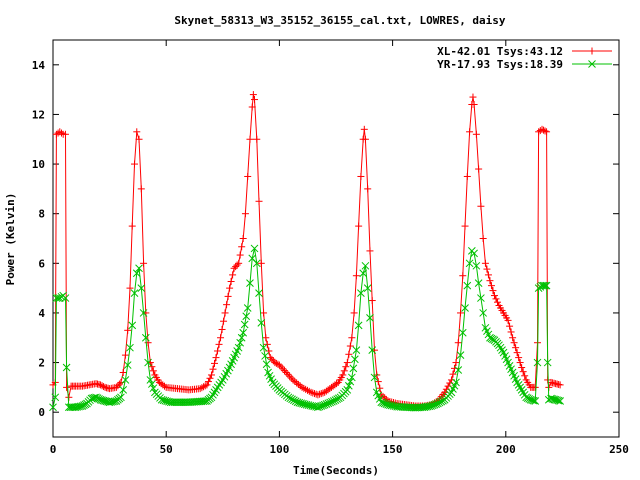  Describe the element at coordinates (506, 449) in the screenshot. I see `x-tick-label: 200` at that location.